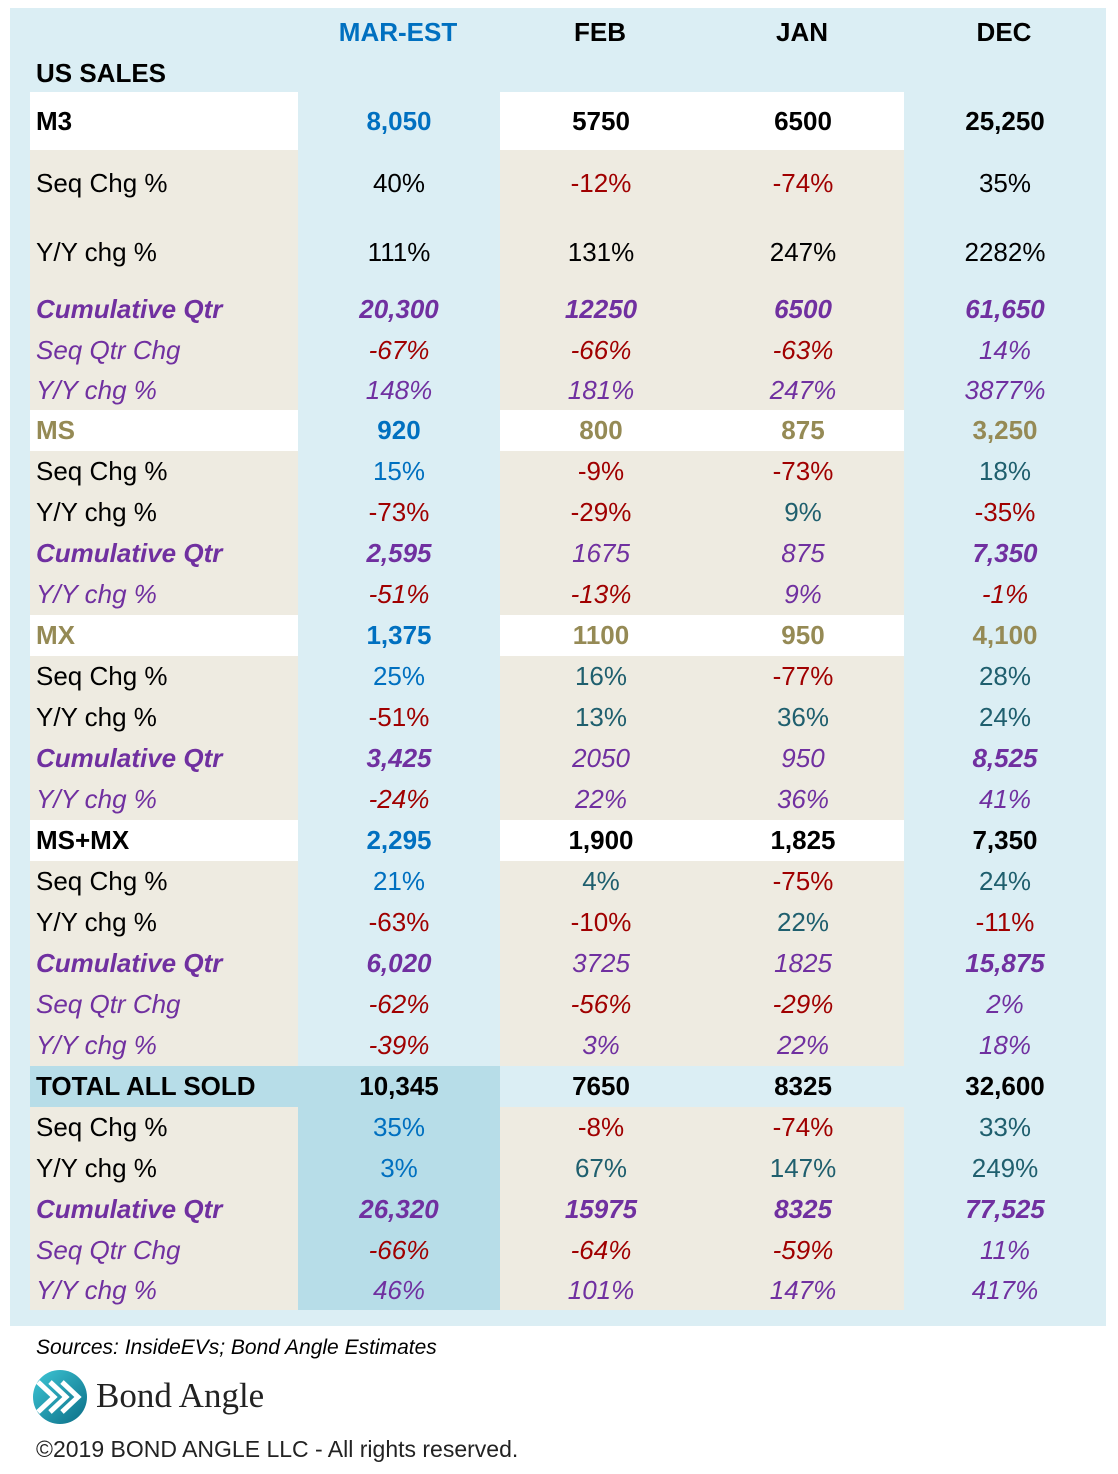 The height and width of the screenshot is (1474, 1118). What do you see at coordinates (1005, 676) in the screenshot?
I see `table-cell: 28%` at bounding box center [1005, 676].